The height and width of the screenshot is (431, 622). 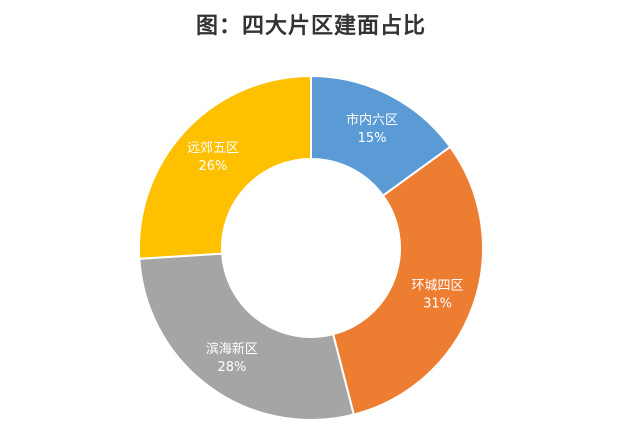 What do you see at coordinates (213, 148) in the screenshot?
I see `slice-category-label: 远郊五区` at bounding box center [213, 148].